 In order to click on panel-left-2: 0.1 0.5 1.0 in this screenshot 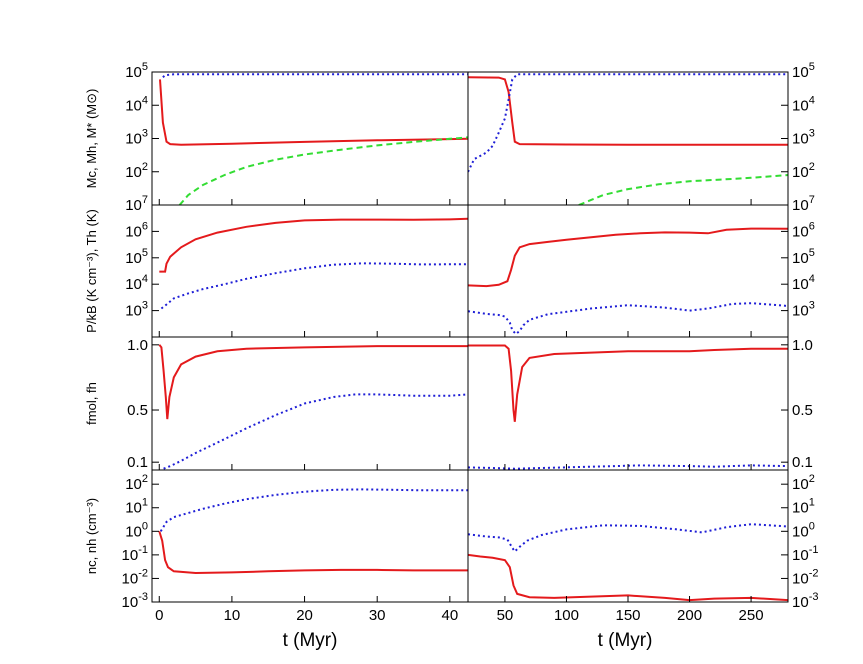, I will do `click(298, 403)`.